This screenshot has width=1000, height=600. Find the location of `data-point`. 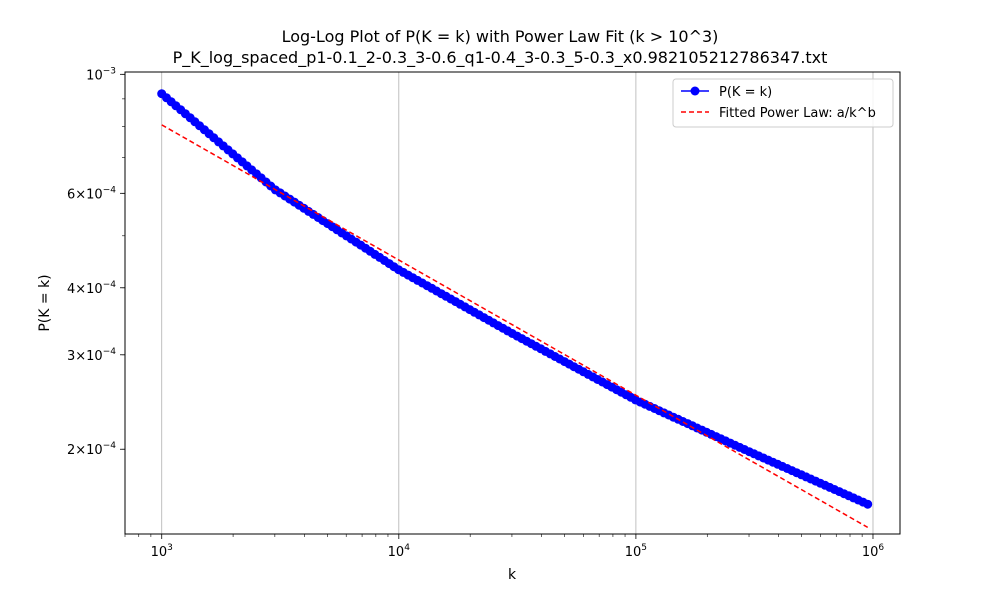

data-point is located at coordinates (868, 504).